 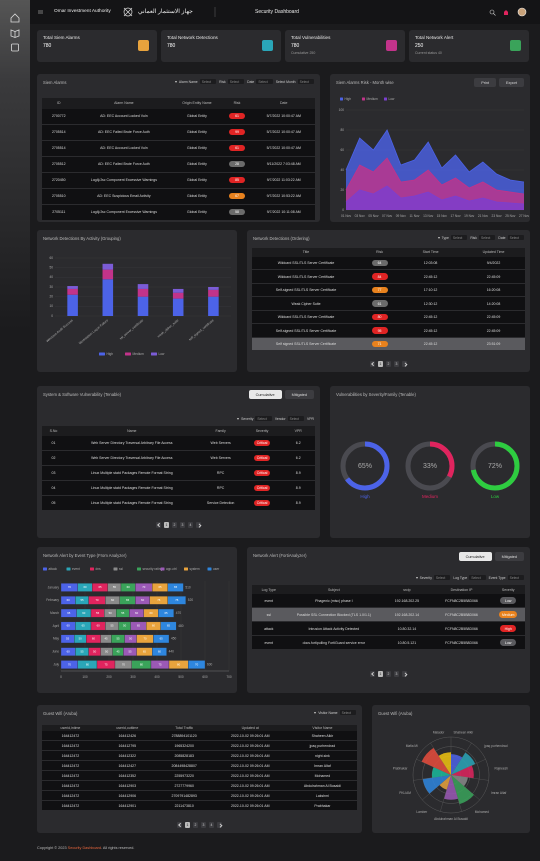 What do you see at coordinates (435, 195) in the screenshot?
I see `area-line` at bounding box center [435, 195].